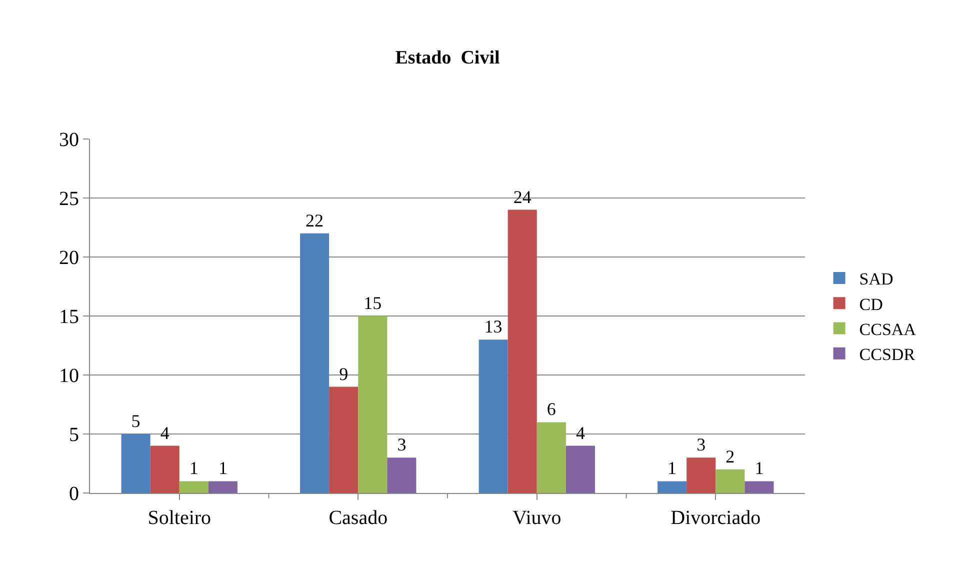  What do you see at coordinates (180, 518) in the screenshot?
I see `x-tick-label: Solteiro` at bounding box center [180, 518].